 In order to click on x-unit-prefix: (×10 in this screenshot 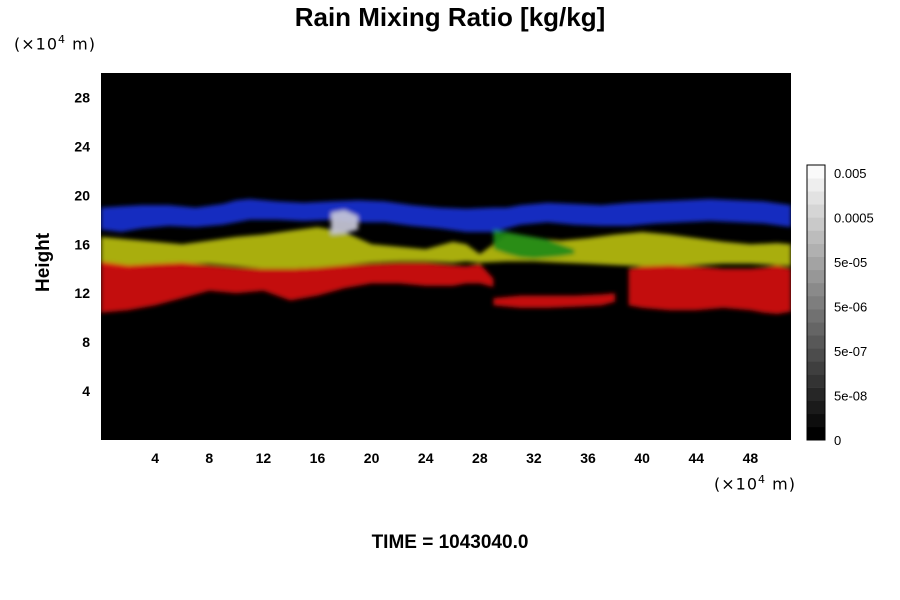, I will do `click(736, 484)`.